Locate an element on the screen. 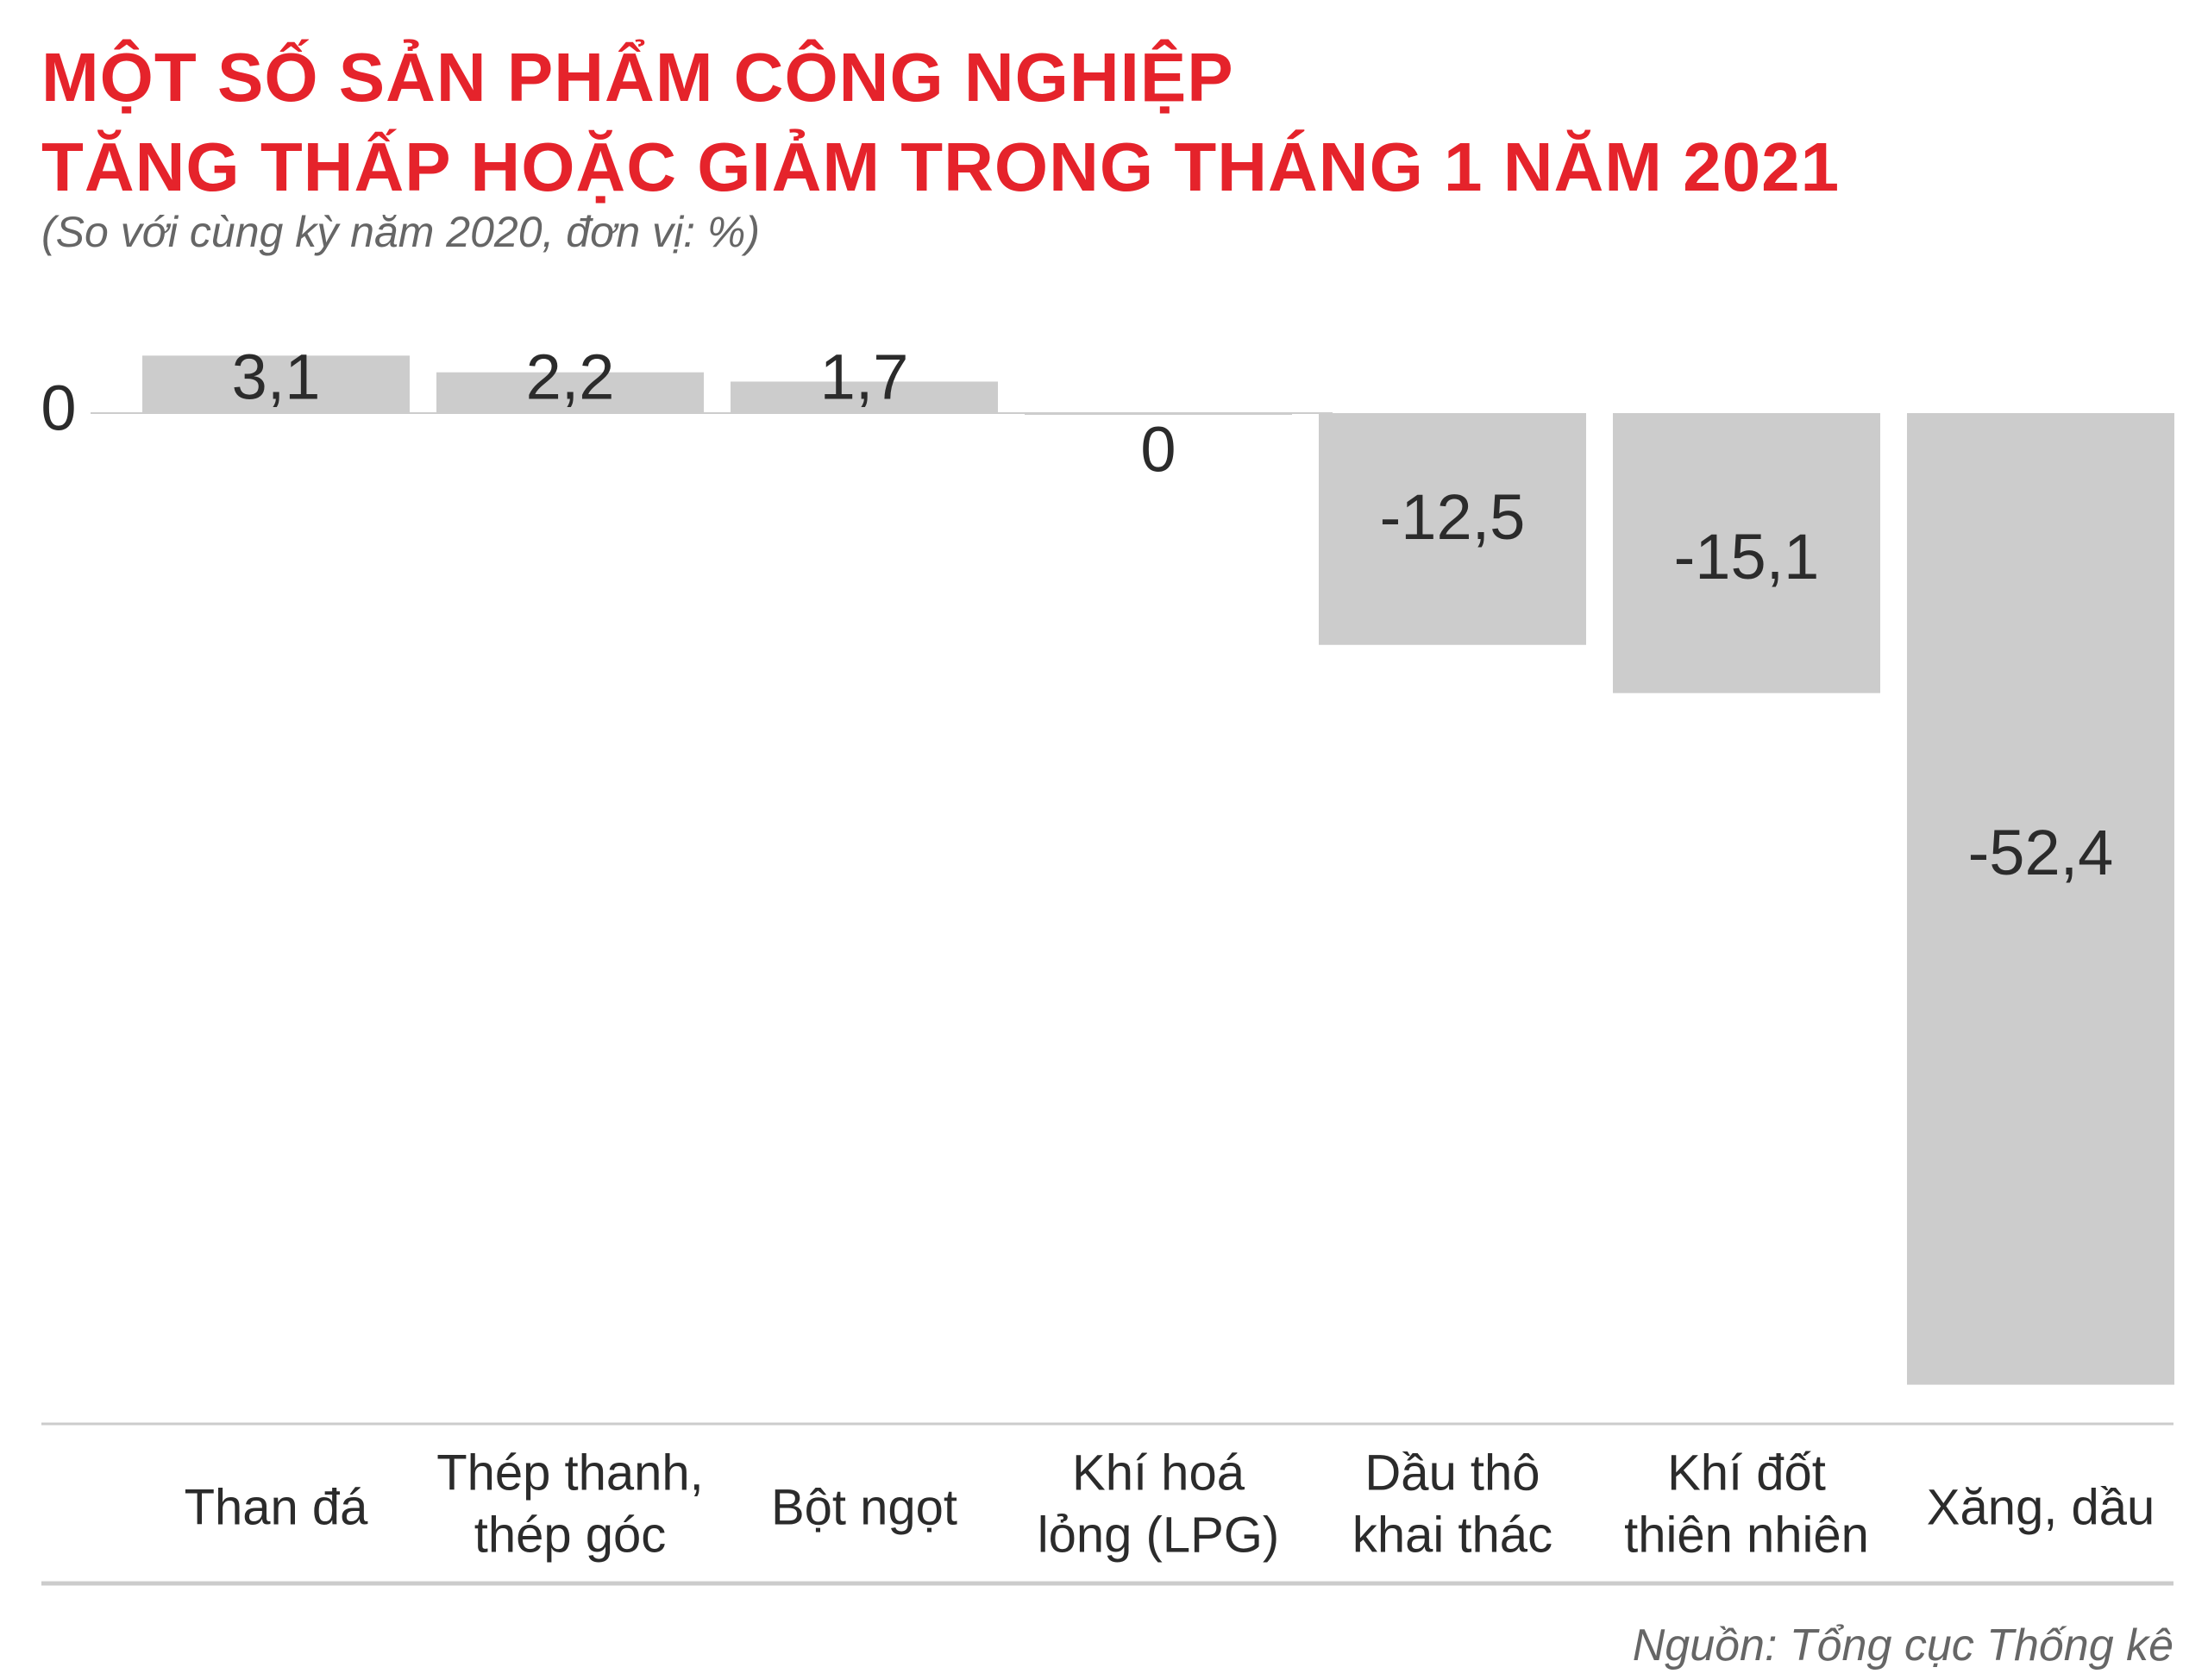  bar-value-label: 1,7 is located at coordinates (864, 378).